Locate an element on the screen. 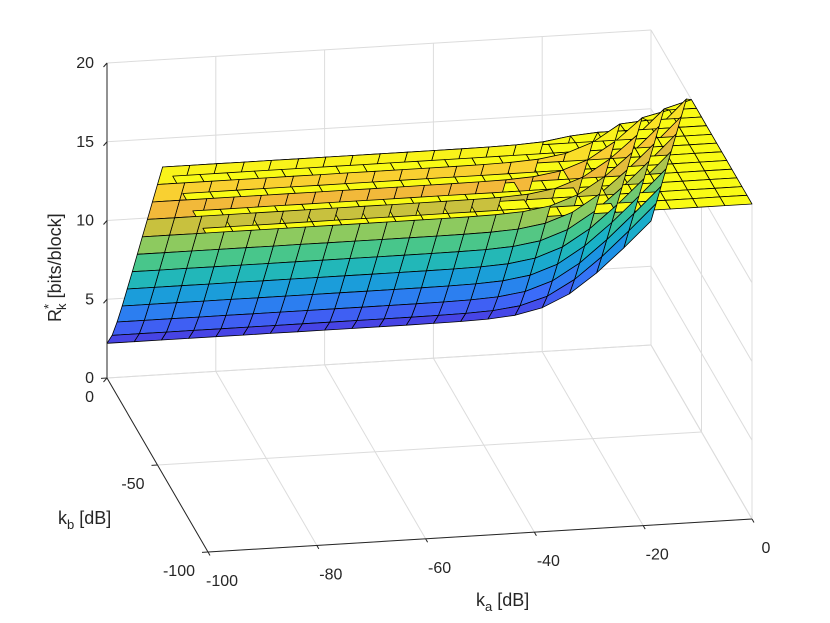 The image size is (830, 623). x-tick-label: -60 is located at coordinates (439, 568).